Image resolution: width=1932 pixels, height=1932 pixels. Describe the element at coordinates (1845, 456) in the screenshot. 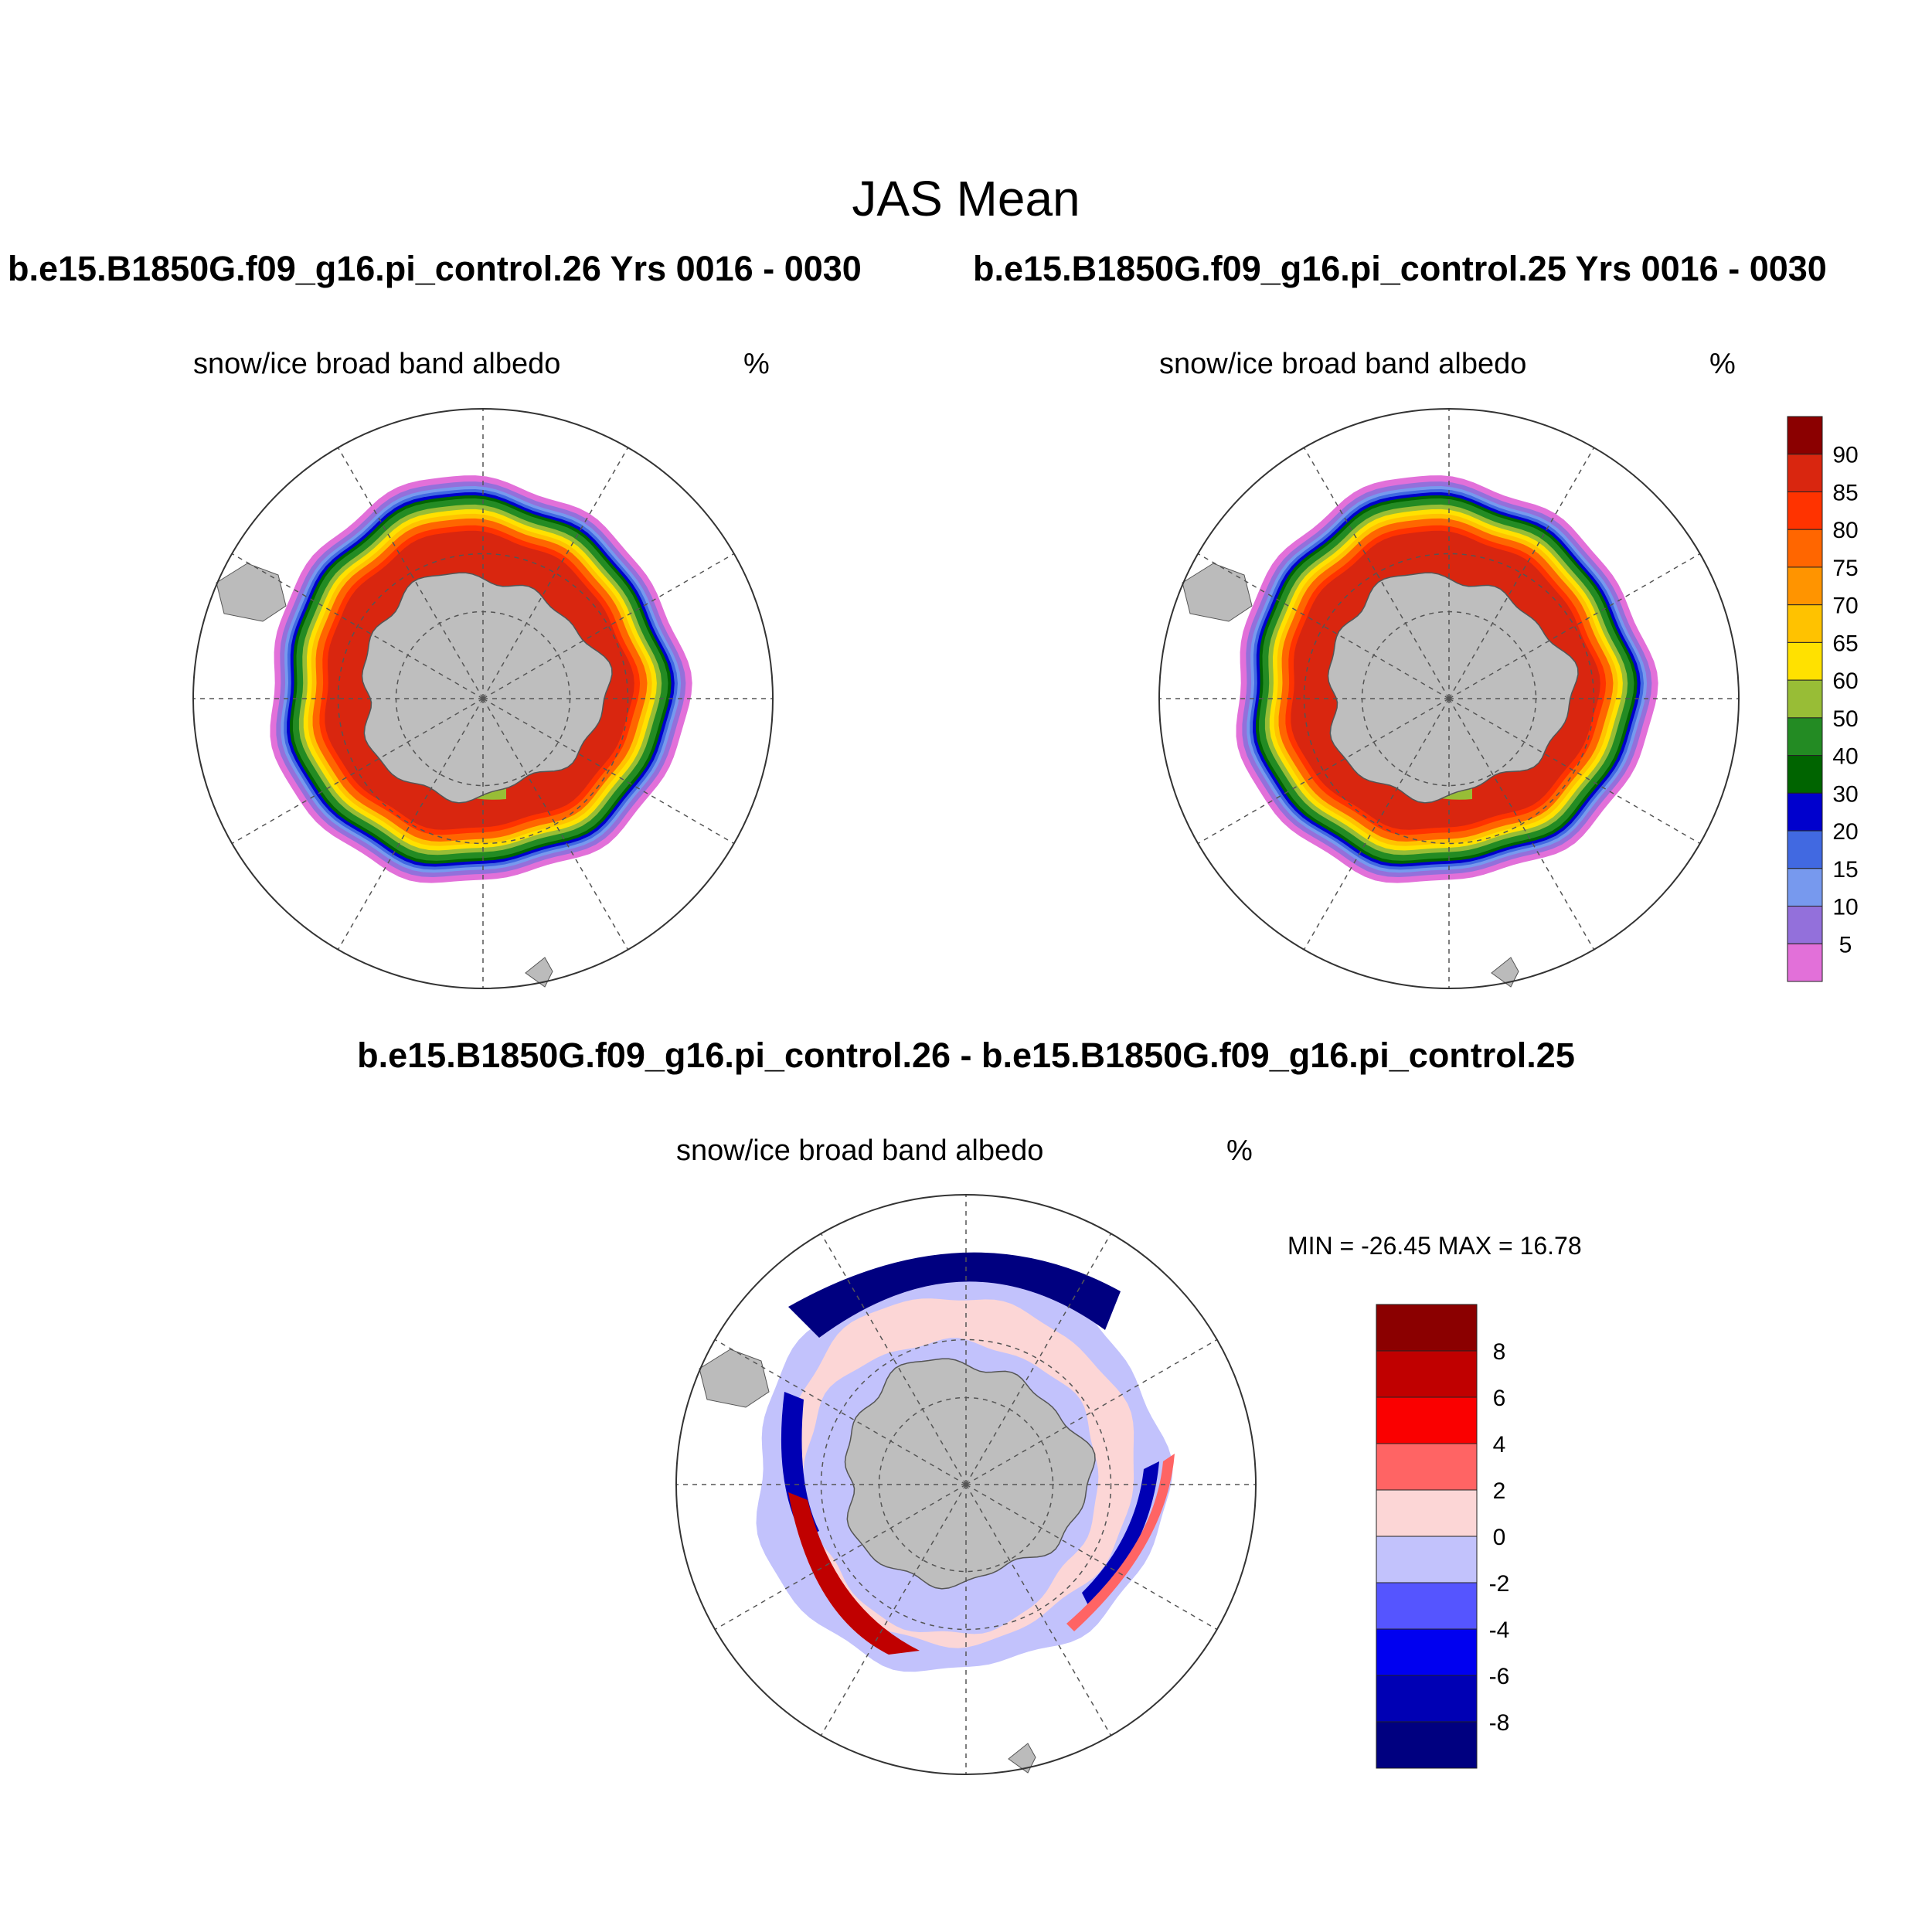

I see `colorbar-tick-label: 90` at that location.